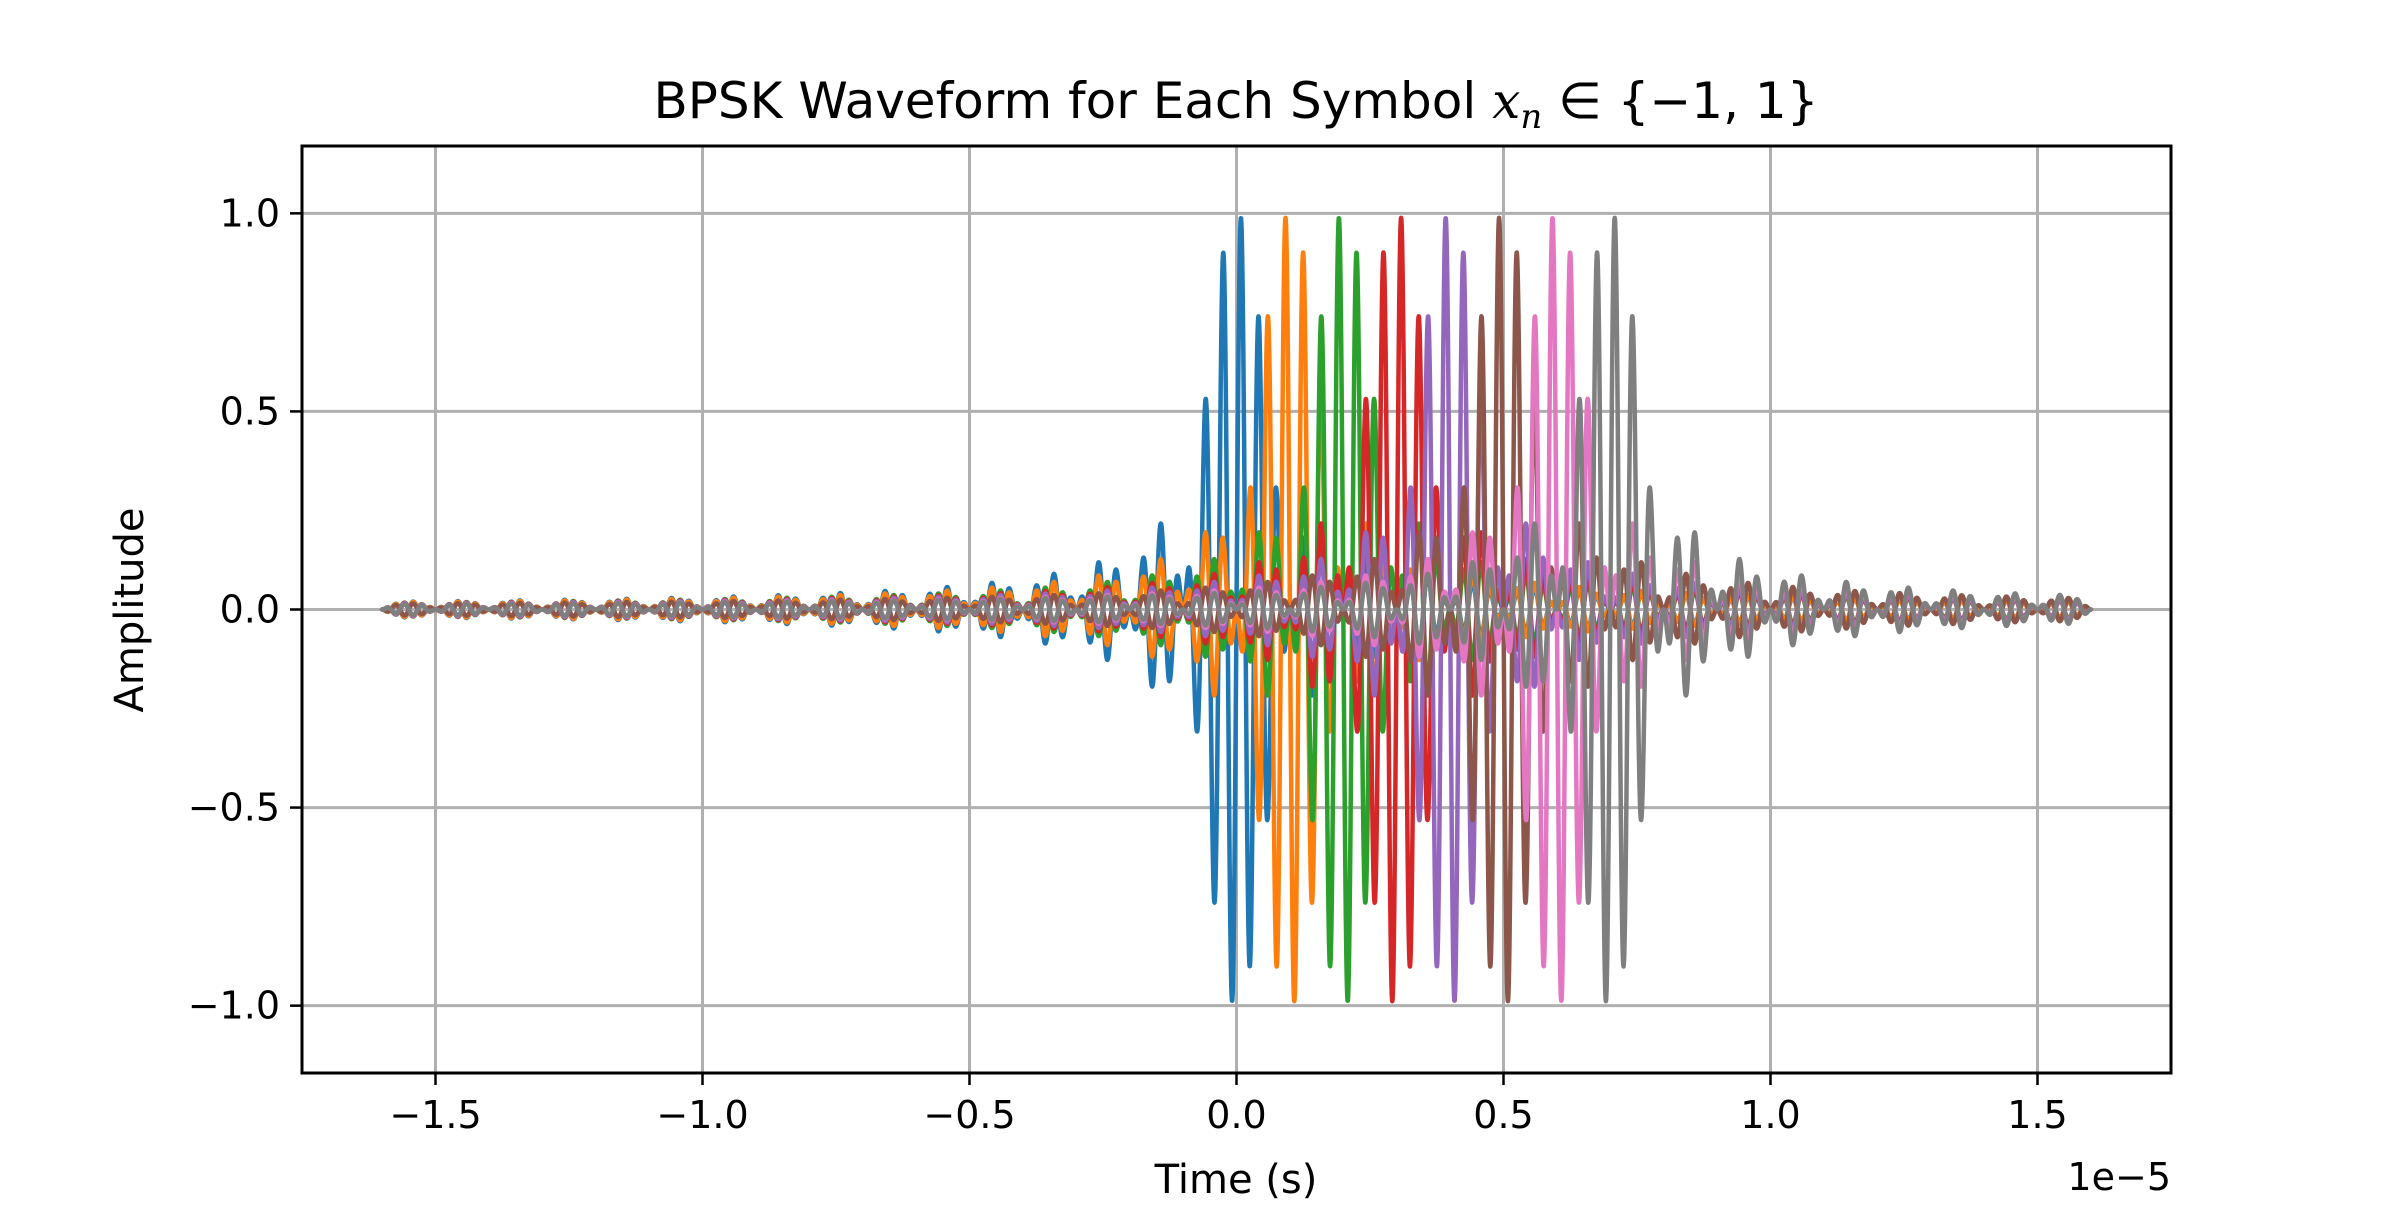 The height and width of the screenshot is (1205, 2400). Describe the element at coordinates (1506, 101) in the screenshot. I see `title-math-var: x` at that location.